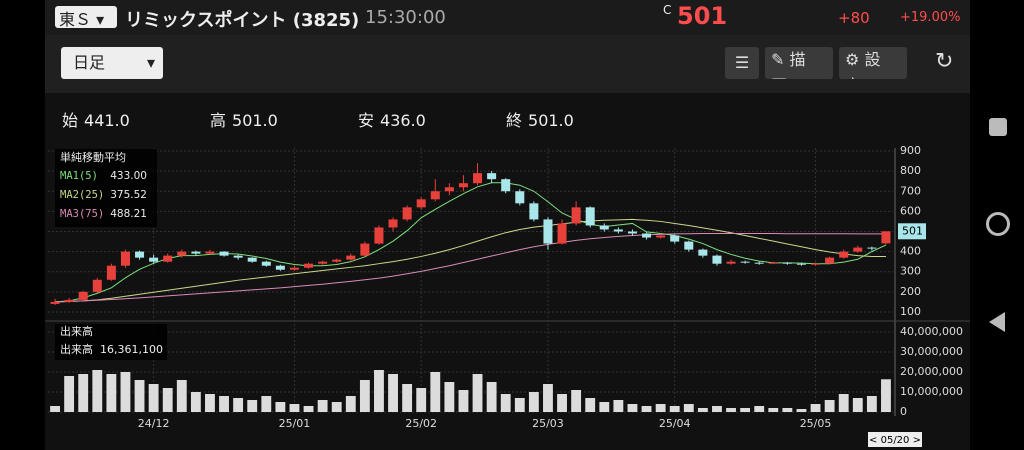 The width and height of the screenshot is (1024, 450). I want to click on x-tick-label: 24/12, so click(154, 423).